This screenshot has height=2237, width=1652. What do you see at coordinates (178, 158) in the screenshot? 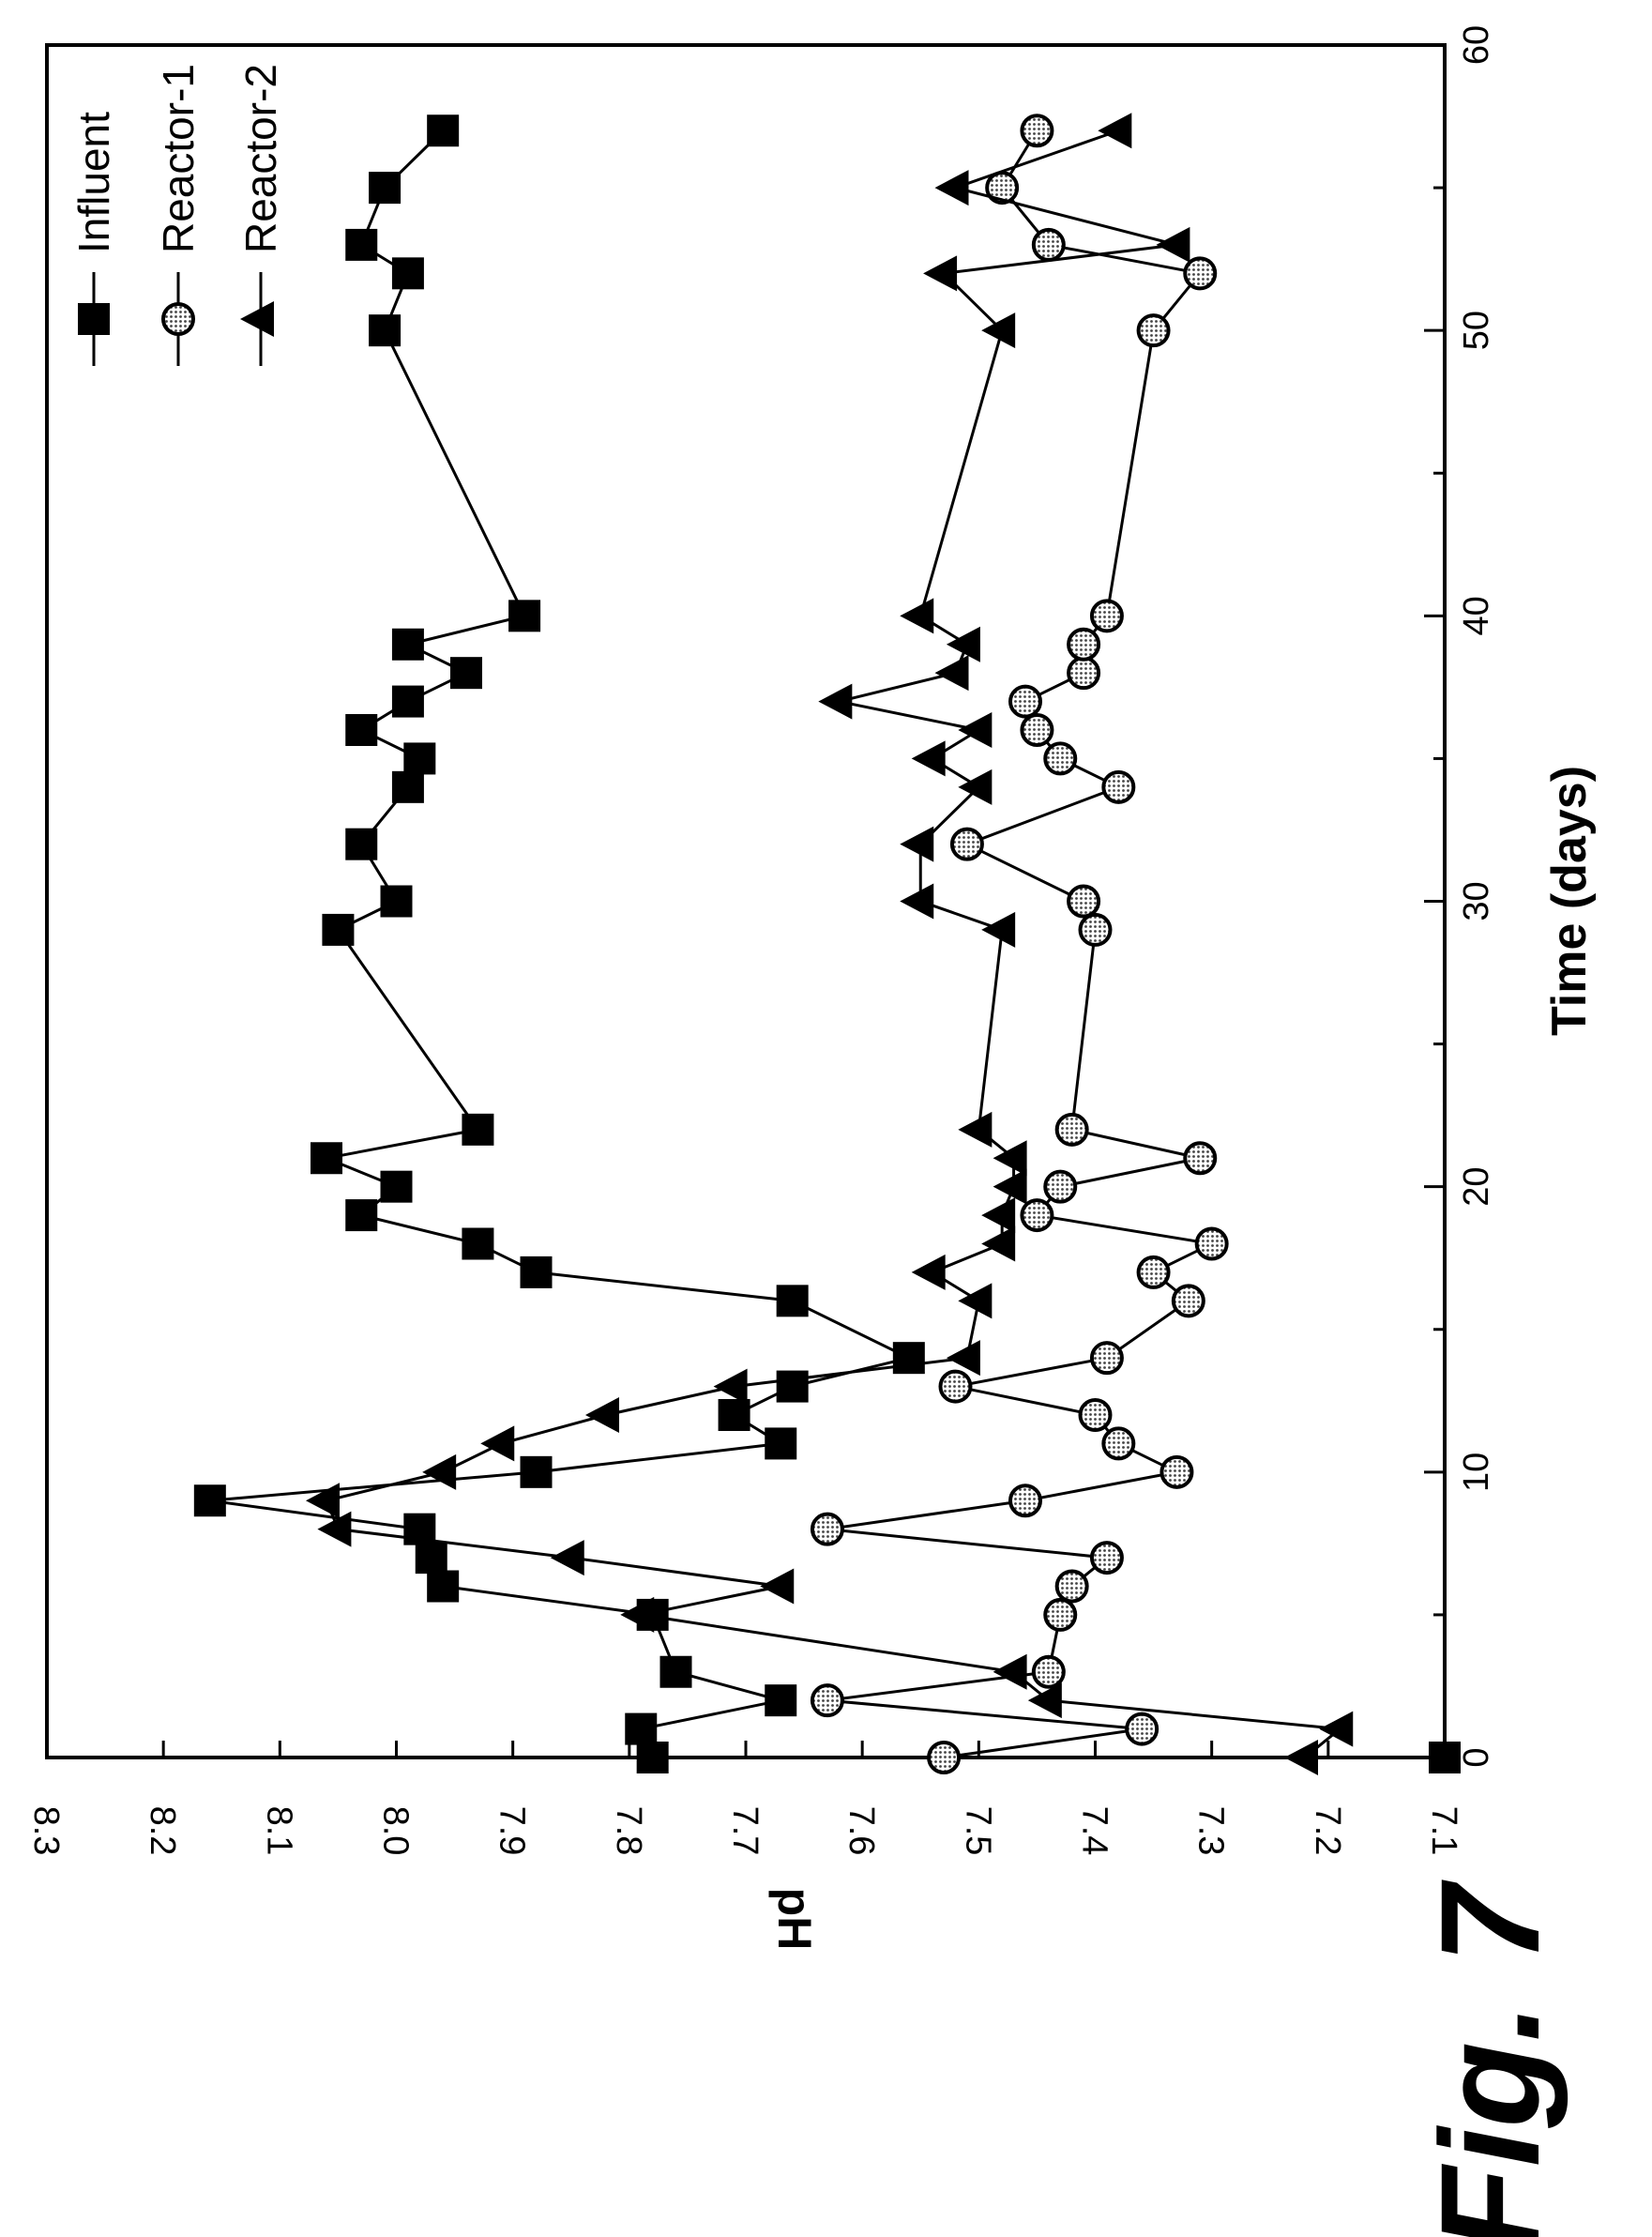
I see `legend-label: Reactor-1` at bounding box center [178, 158].